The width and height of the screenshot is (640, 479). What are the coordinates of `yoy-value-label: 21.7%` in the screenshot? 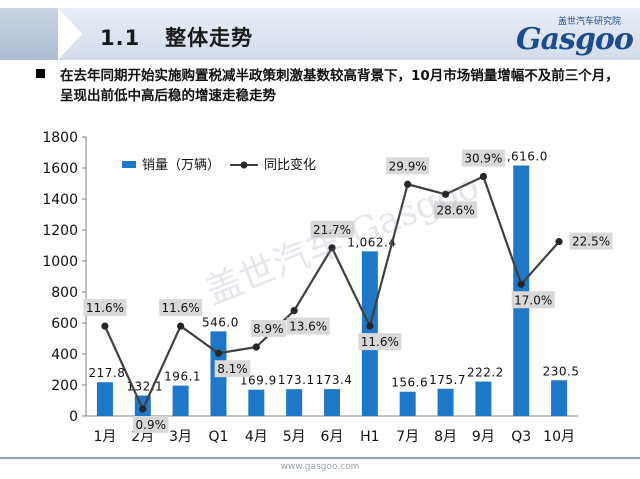 It's located at (332, 230).